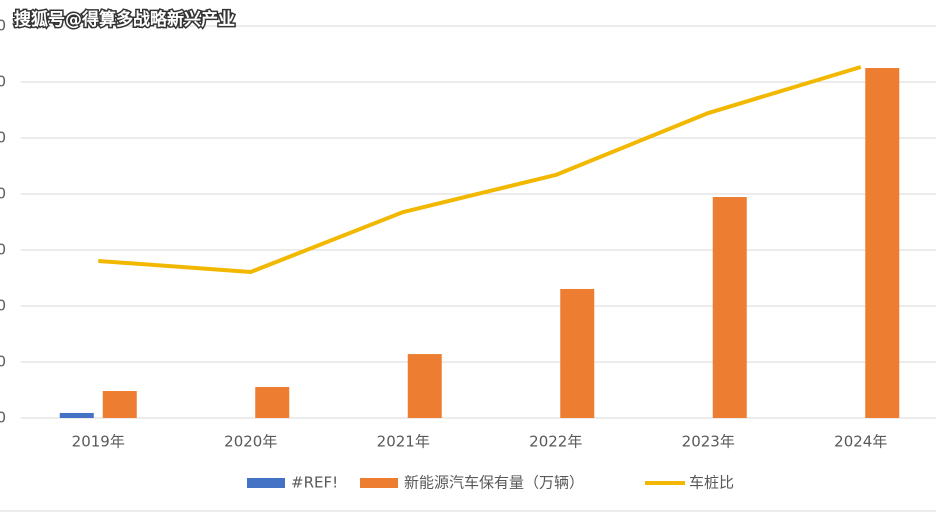  What do you see at coordinates (555, 442) in the screenshot?
I see `x-tick-label: 2022年` at bounding box center [555, 442].